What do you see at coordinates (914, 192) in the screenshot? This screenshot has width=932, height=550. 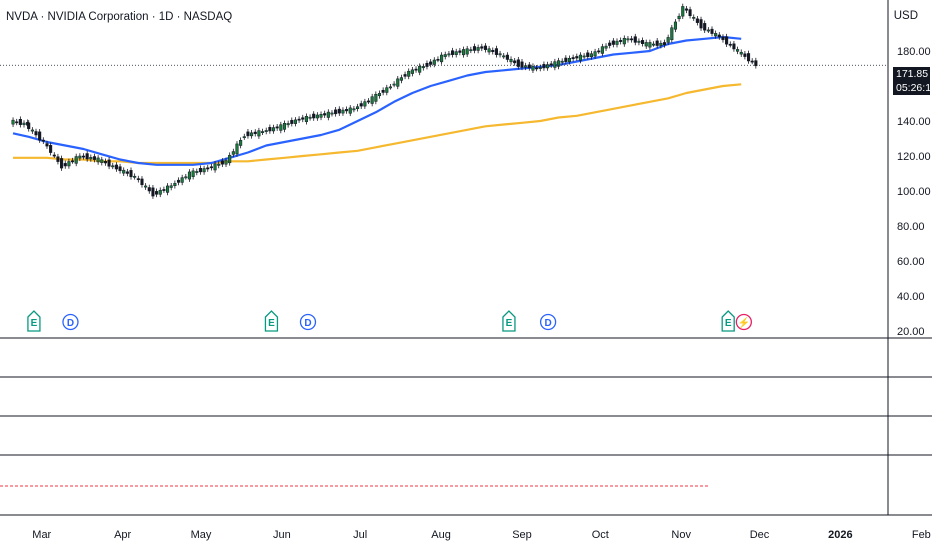 I see `y-tick-label: 100.00` at bounding box center [914, 192].